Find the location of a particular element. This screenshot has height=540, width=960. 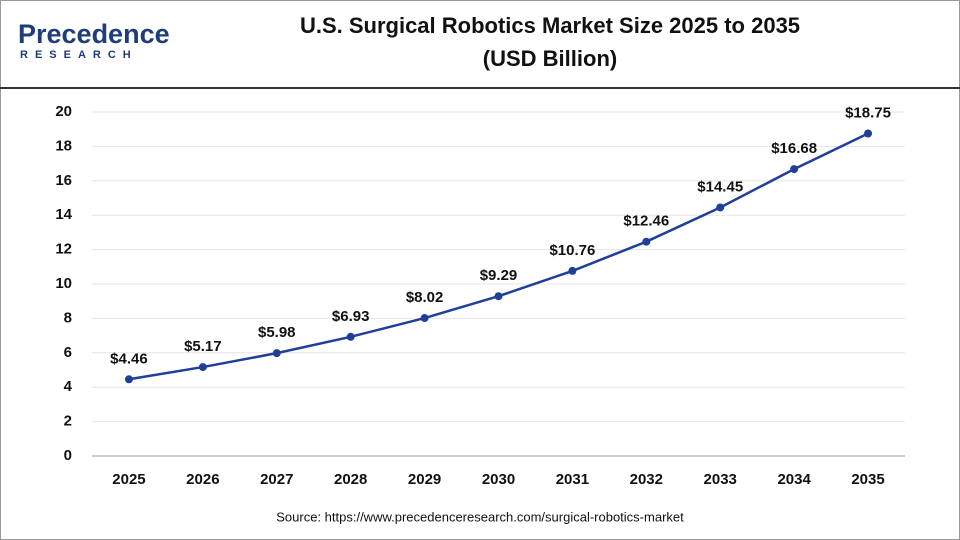

value-label: $5.98 is located at coordinates (277, 332).